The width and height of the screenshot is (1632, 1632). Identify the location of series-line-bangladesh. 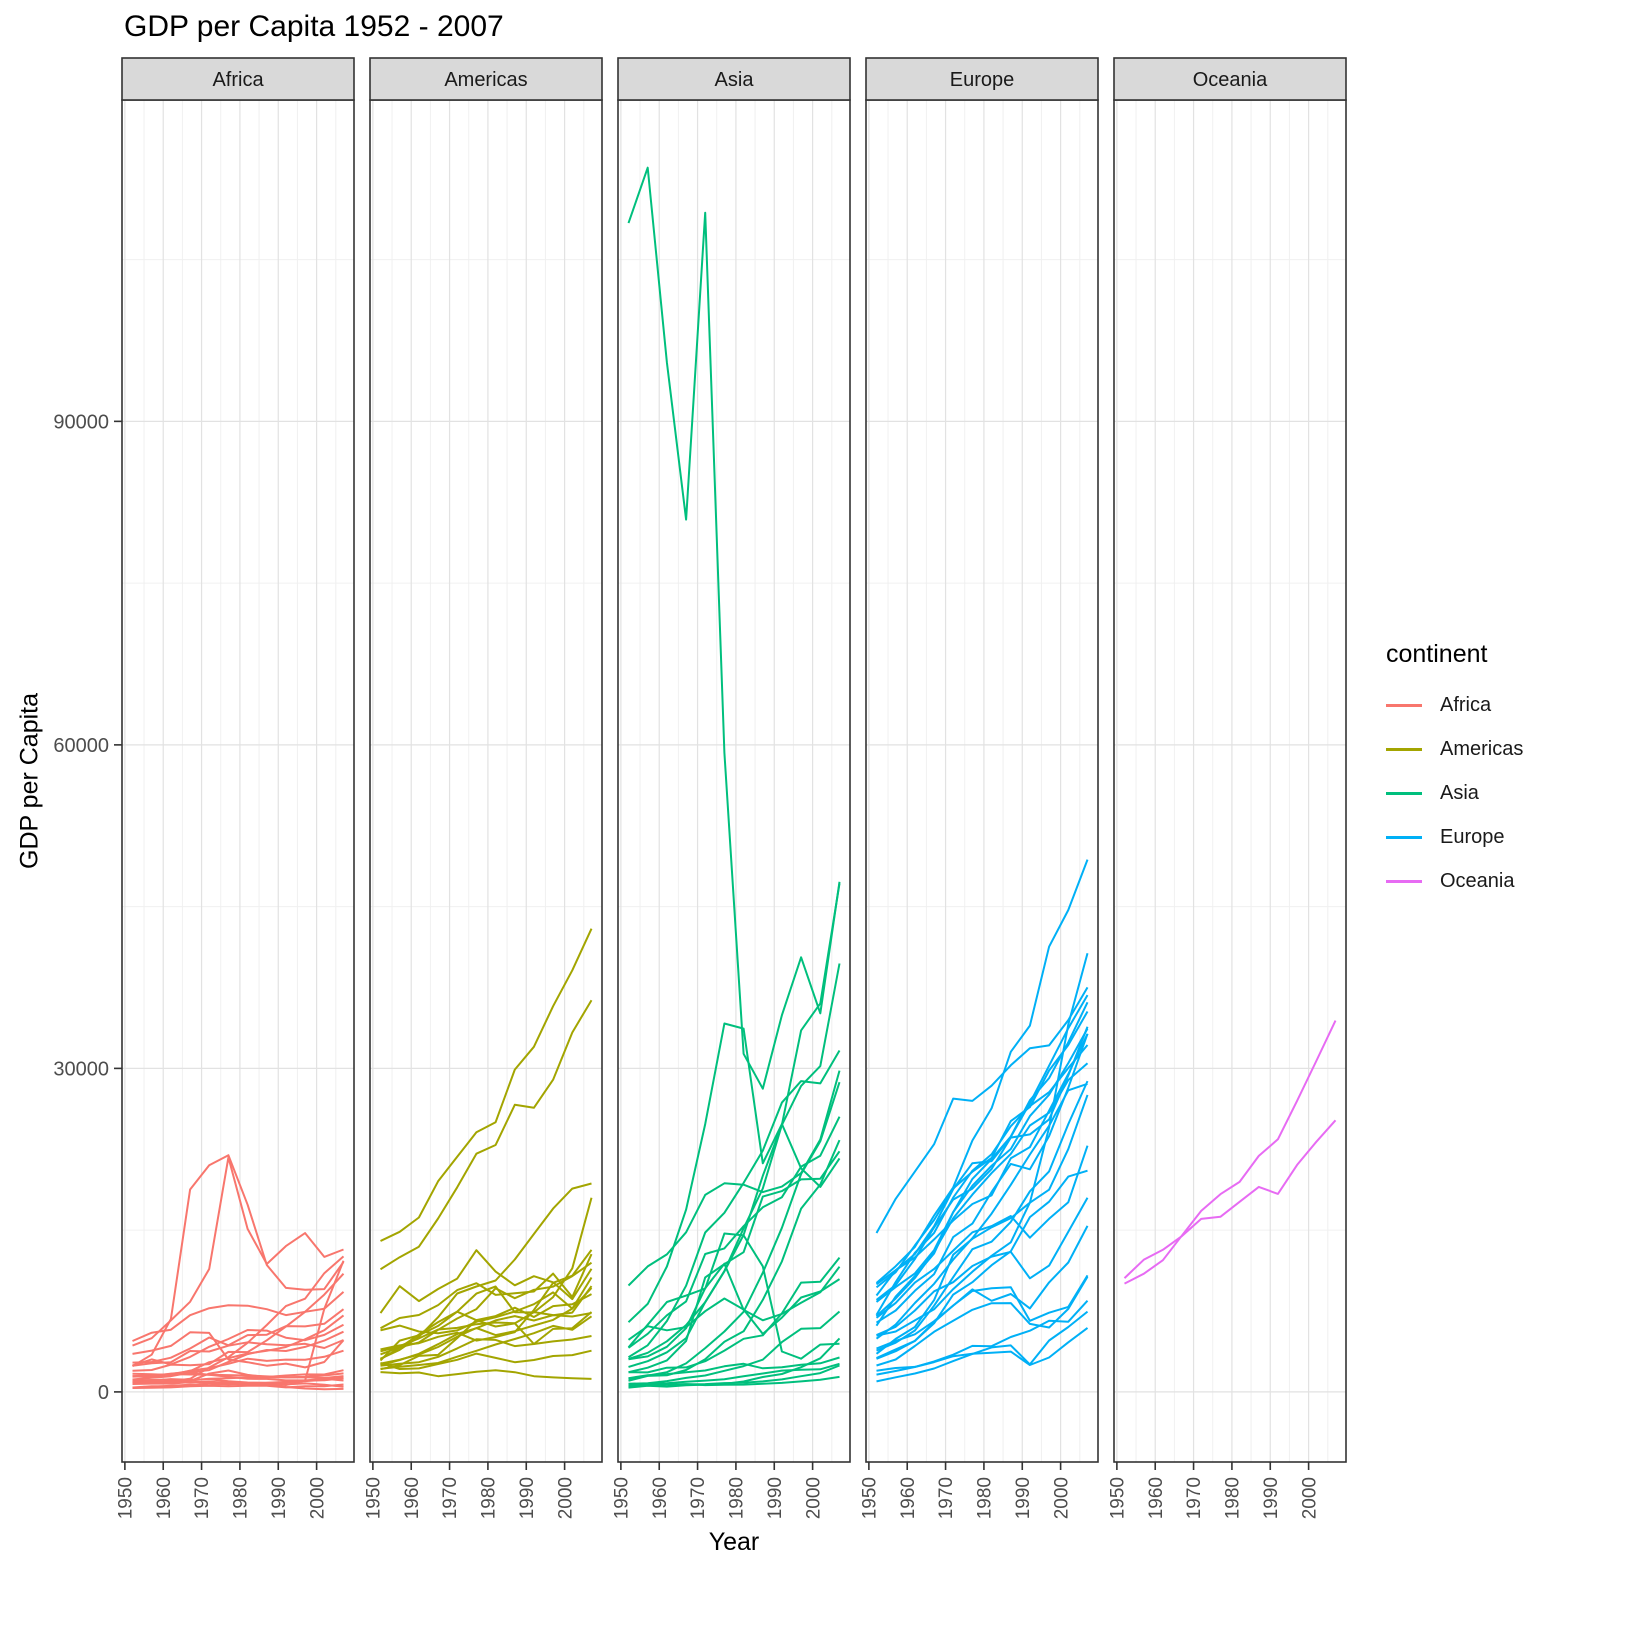
(734, 1381).